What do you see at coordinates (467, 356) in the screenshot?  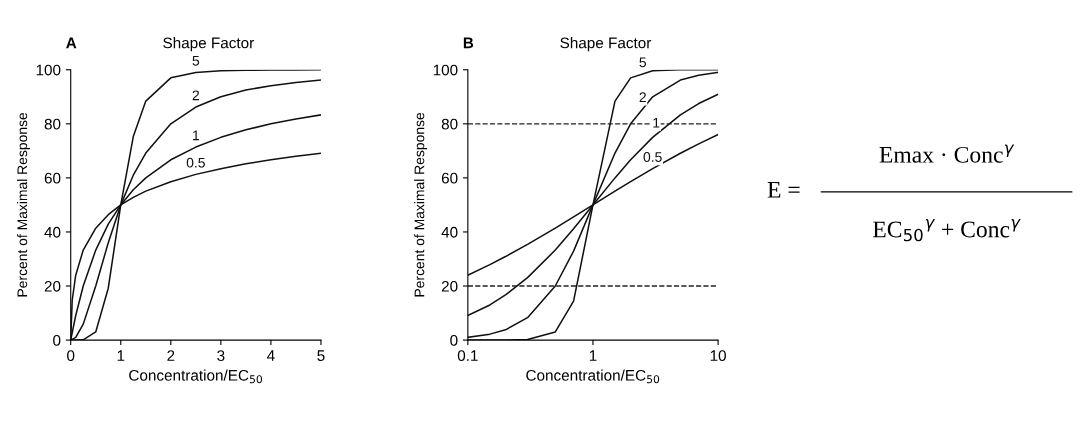 I see `x-tick-label: 0.1` at bounding box center [467, 356].